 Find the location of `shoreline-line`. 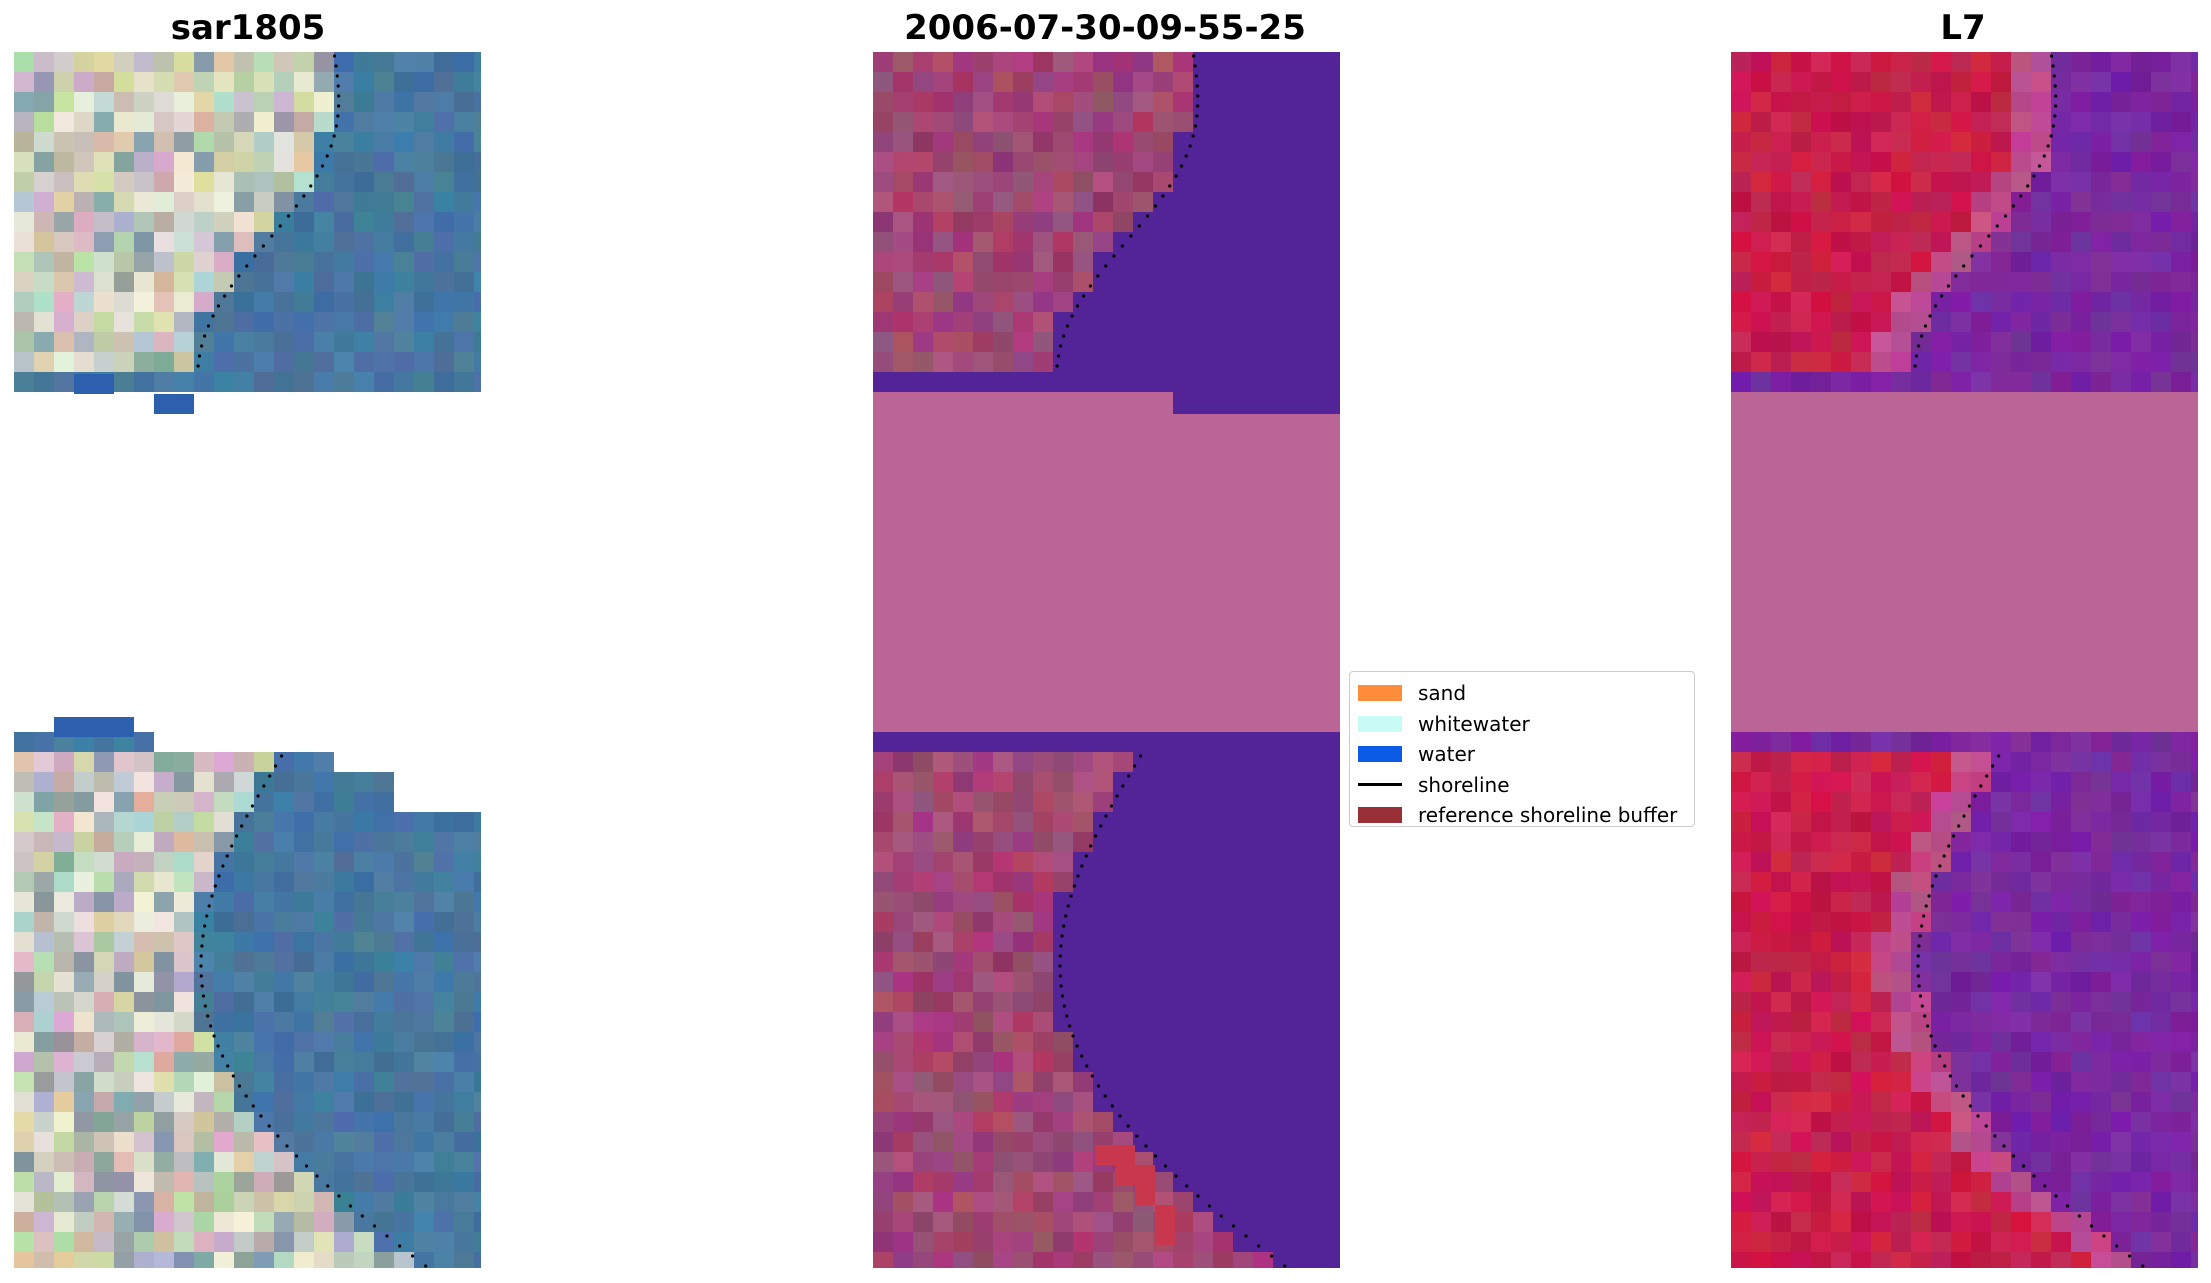

shoreline-line is located at coordinates (1380, 785).